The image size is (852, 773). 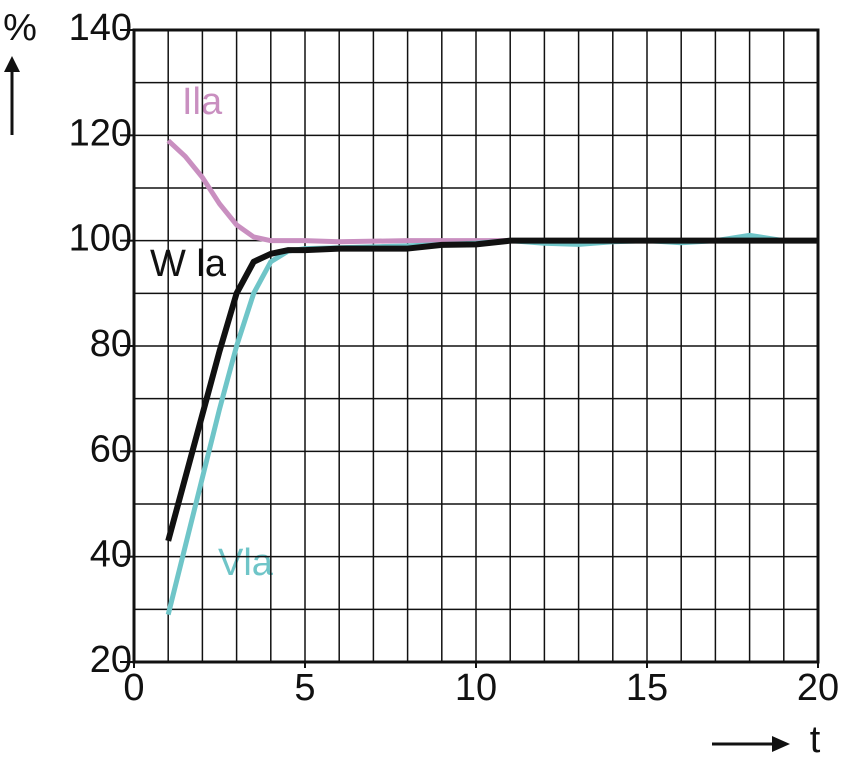 I want to click on y-tick-label: 100, so click(x=100, y=239).